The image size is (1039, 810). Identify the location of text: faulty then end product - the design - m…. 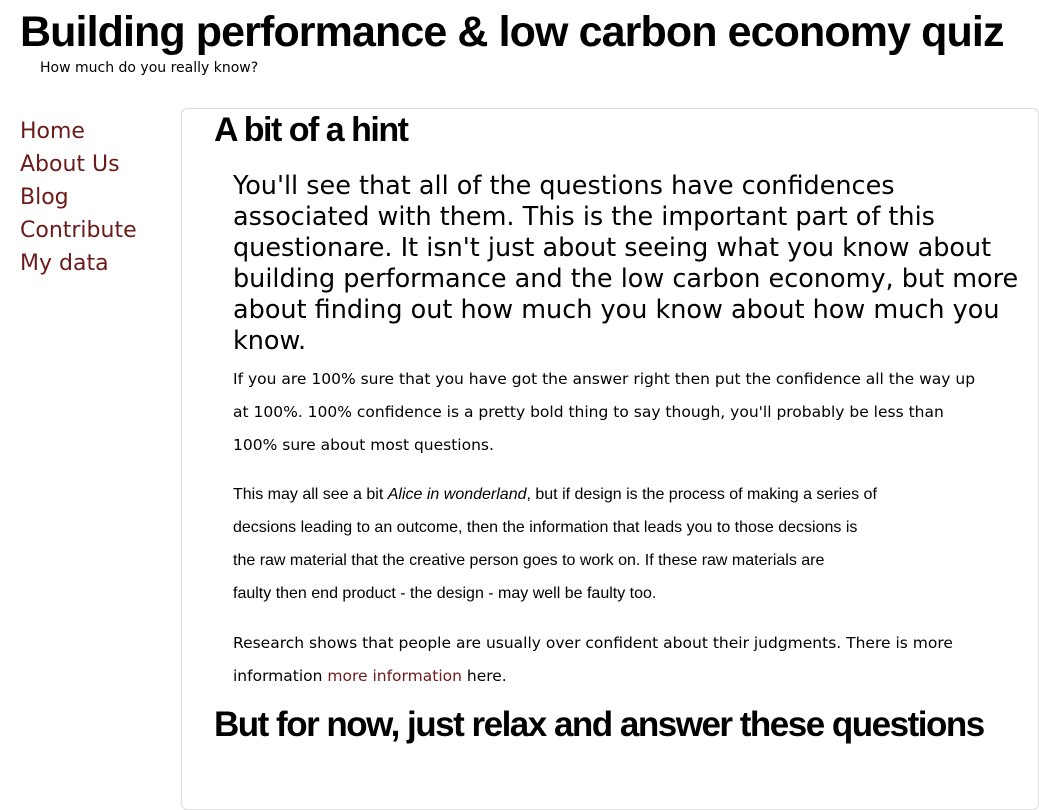
(445, 593).